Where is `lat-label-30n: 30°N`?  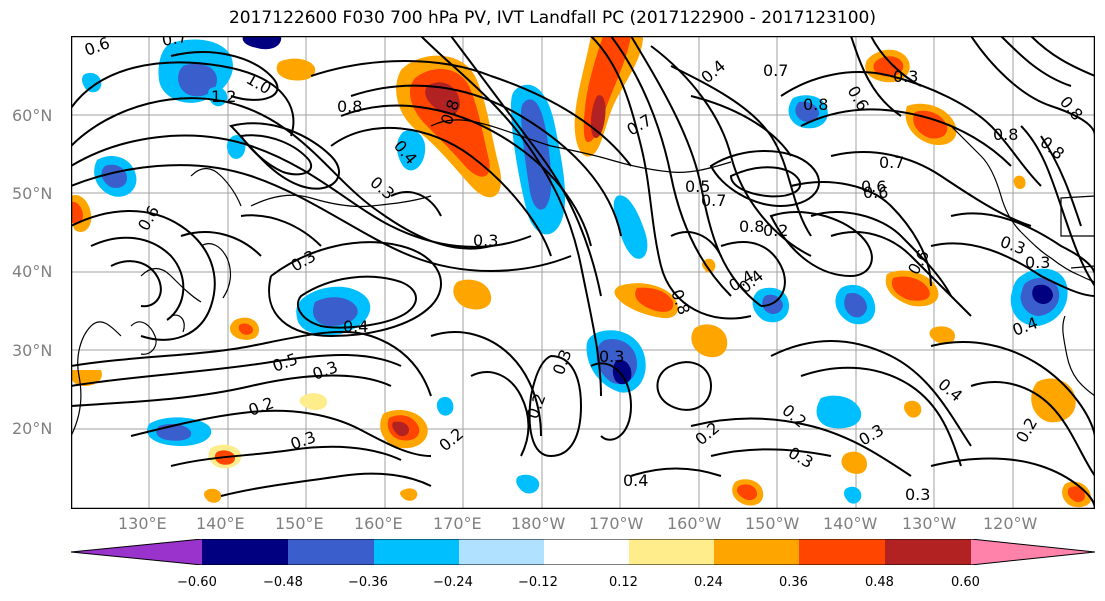
lat-label-30n: 30°N is located at coordinates (32, 350).